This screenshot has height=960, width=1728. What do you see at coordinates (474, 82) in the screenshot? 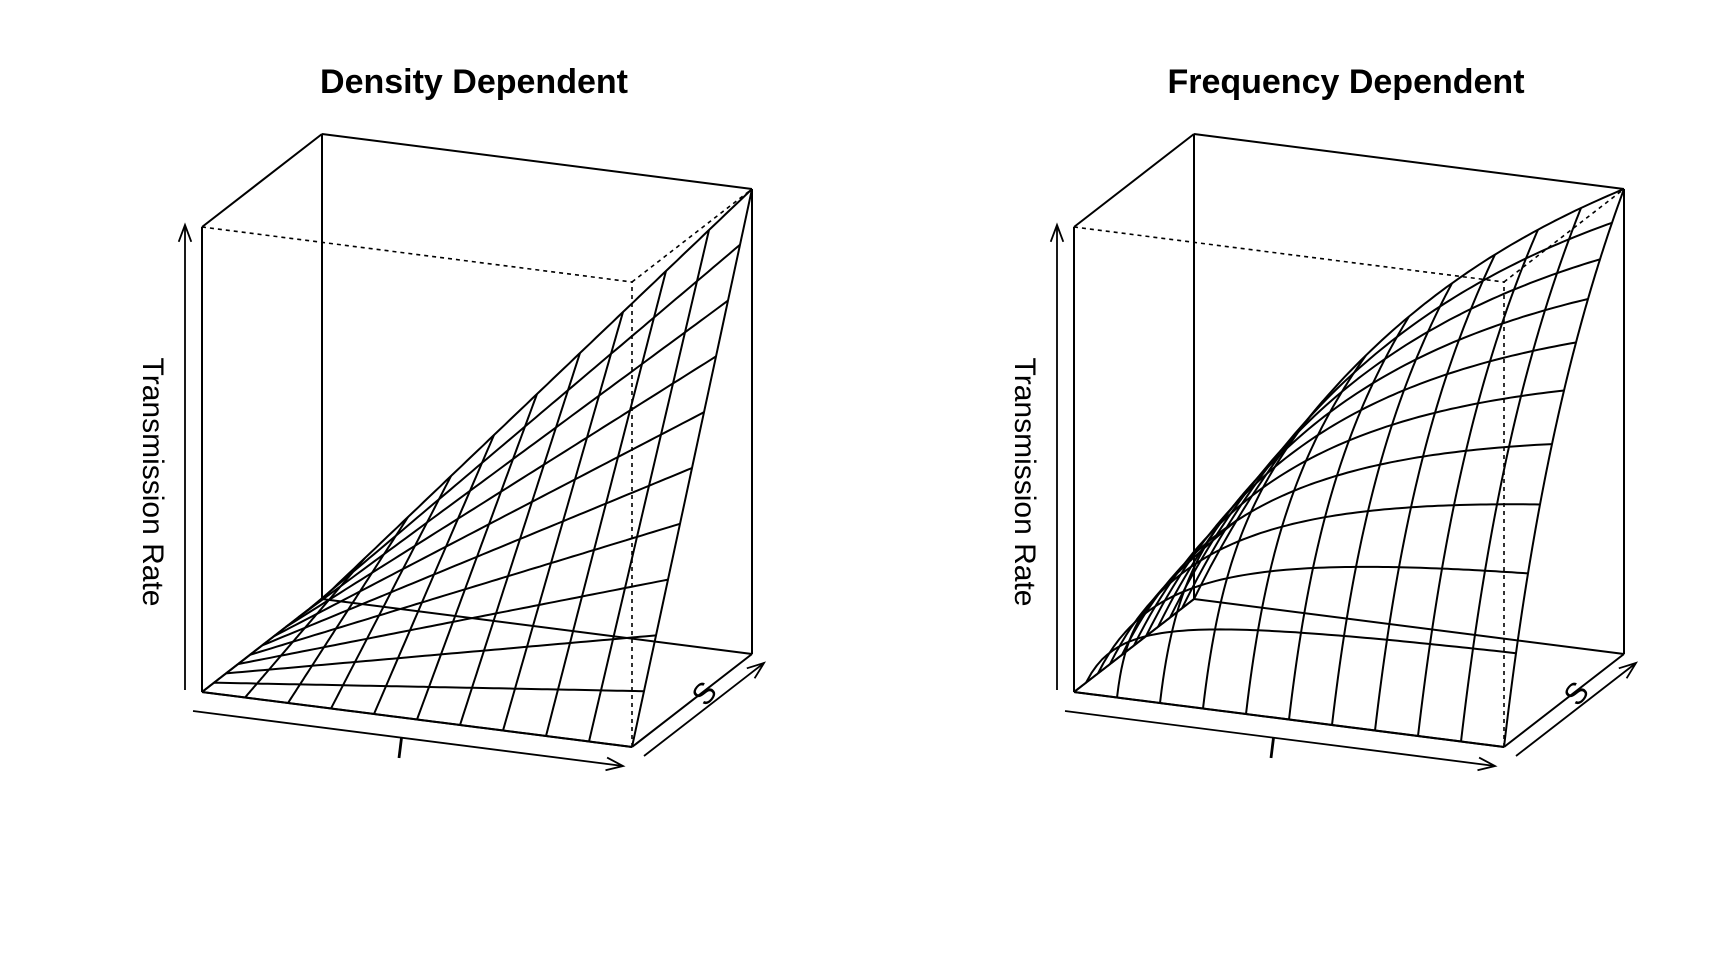
I see `panel-title: Density Dependent` at bounding box center [474, 82].